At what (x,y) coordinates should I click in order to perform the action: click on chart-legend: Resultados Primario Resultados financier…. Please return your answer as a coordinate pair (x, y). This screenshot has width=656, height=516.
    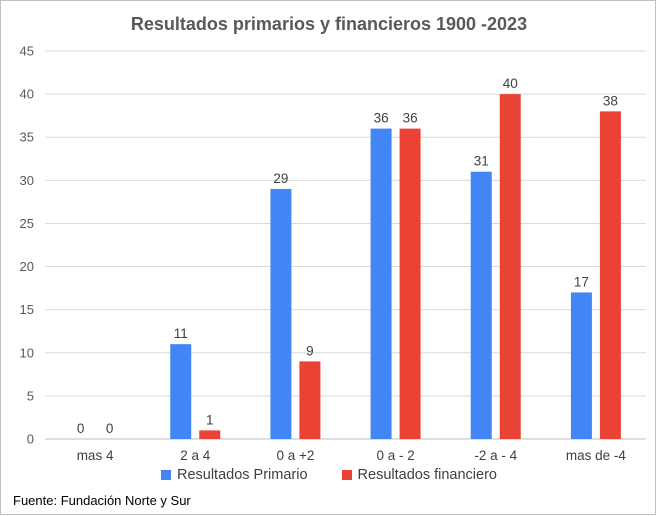
    Looking at the image, I should click on (328, 475).